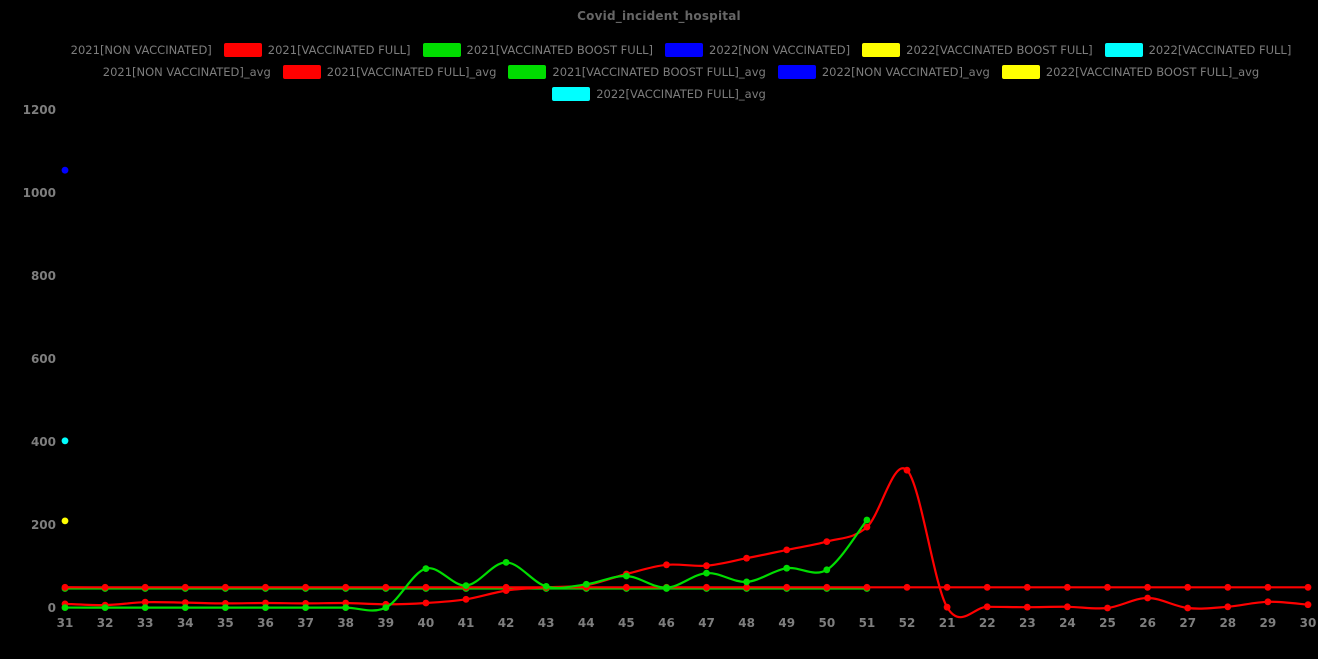  Describe the element at coordinates (466, 564) in the screenshot. I see `series-2021[VACCINATED BOOST FULL]` at that location.